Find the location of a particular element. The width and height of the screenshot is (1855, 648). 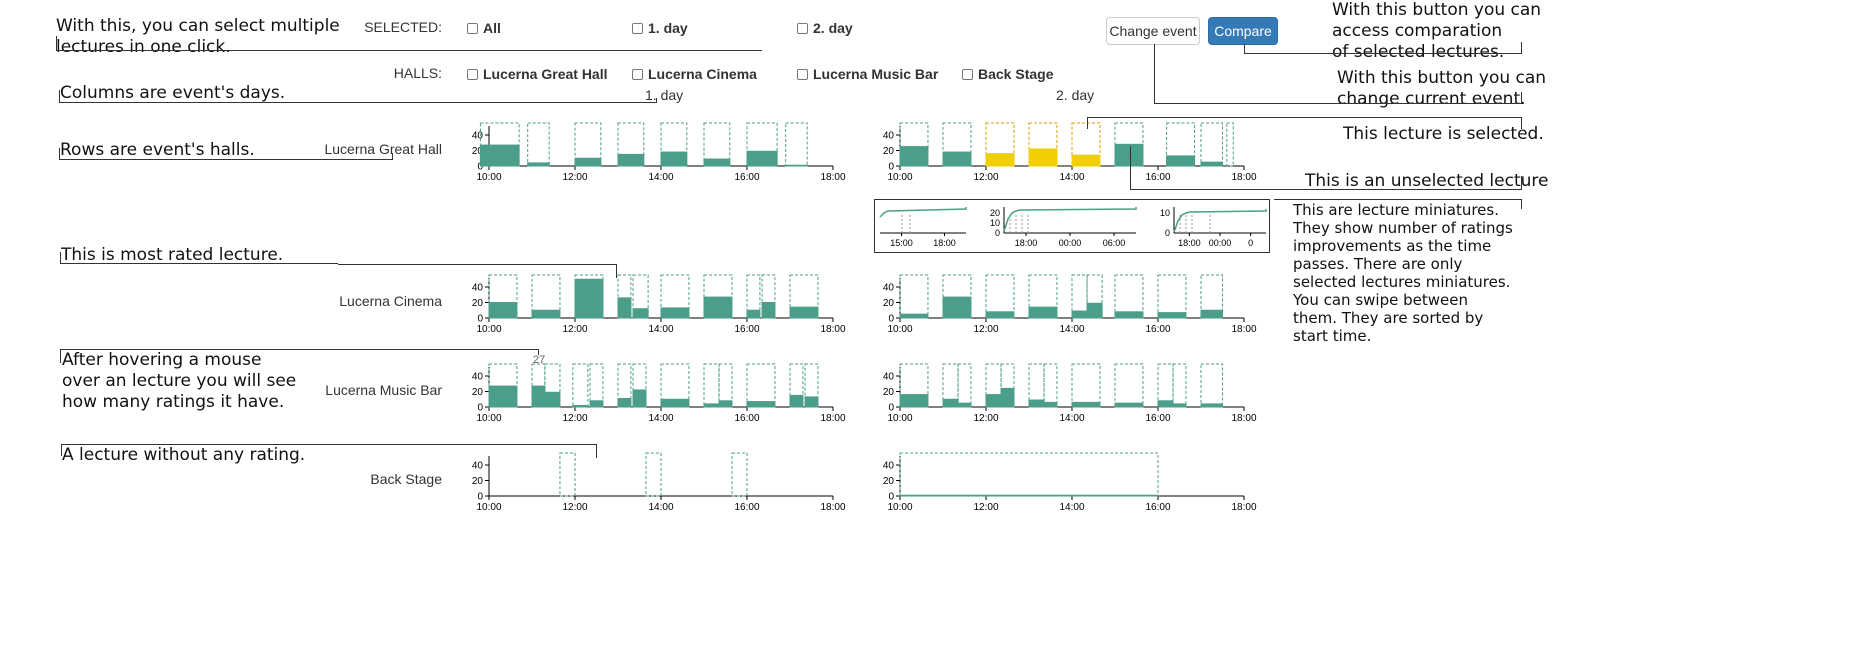

annotation-columns: Columns are event's days. is located at coordinates (173, 93).